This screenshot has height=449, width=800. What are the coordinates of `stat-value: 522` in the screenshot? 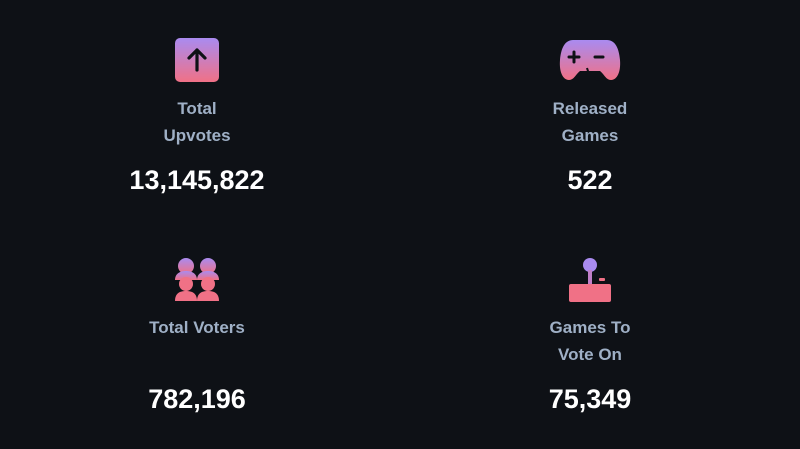 It's located at (590, 180).